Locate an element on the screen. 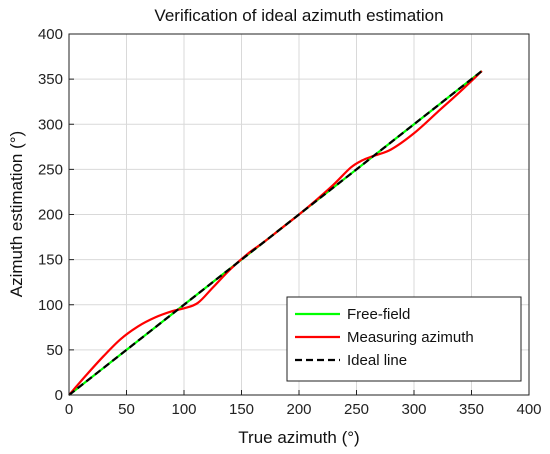 The image size is (550, 454). x-tick-label: 250 is located at coordinates (356, 409).